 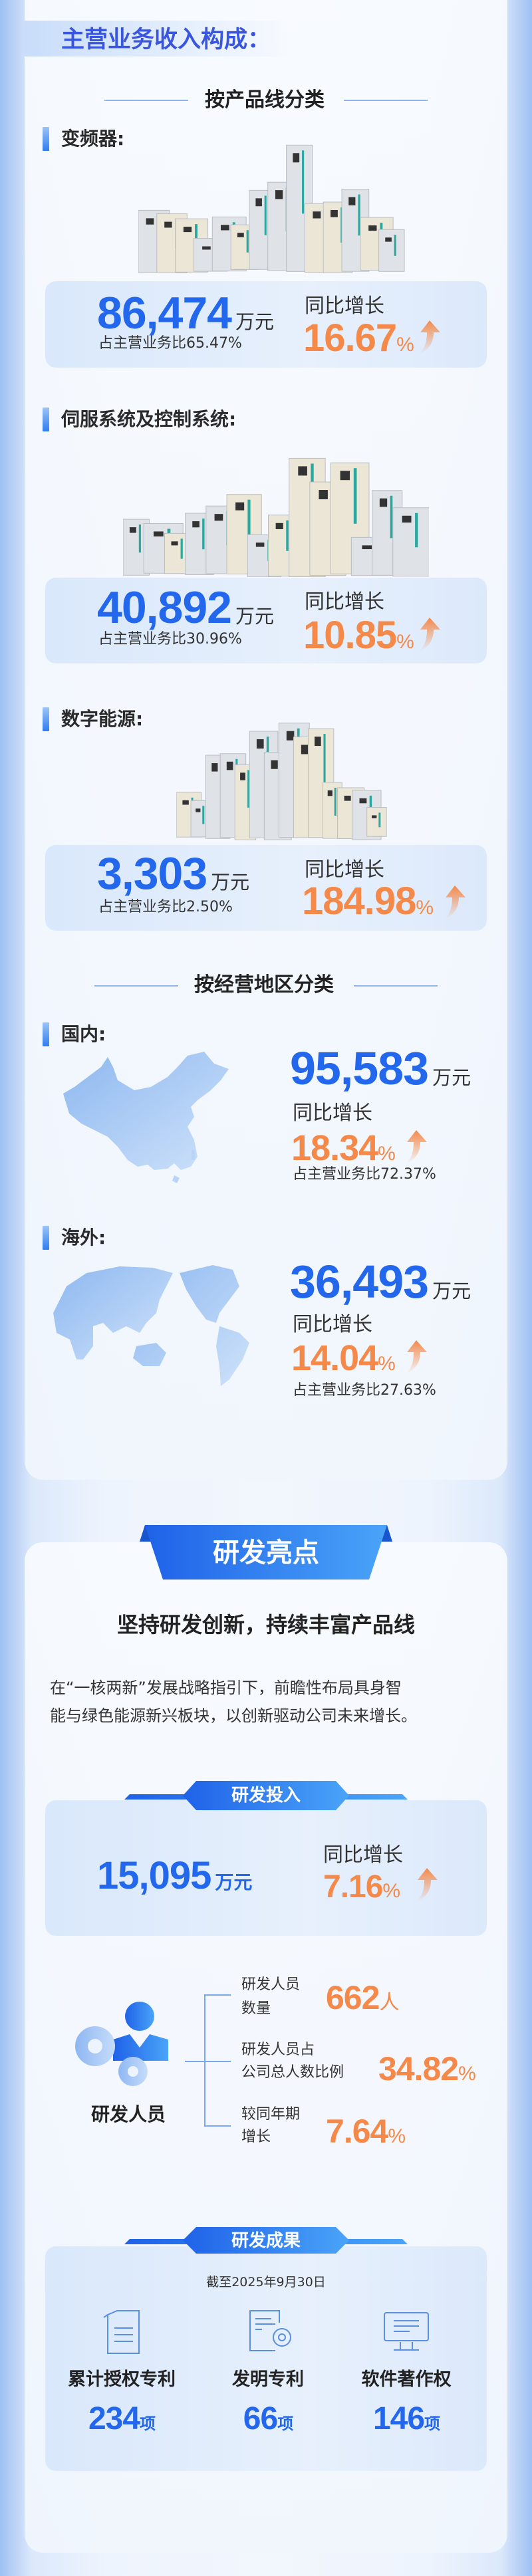 I want to click on yoy-value: 7.16%, so click(x=361, y=1887).